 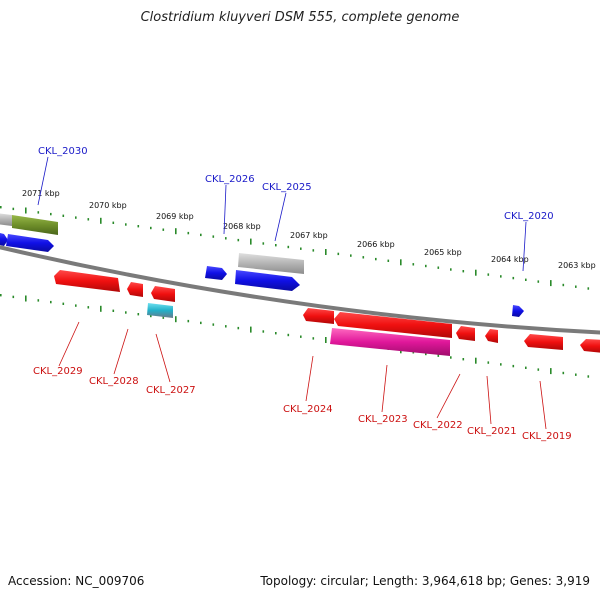 What do you see at coordinates (41, 193) in the screenshot?
I see `kbp-label: 2071 kbp` at bounding box center [41, 193].